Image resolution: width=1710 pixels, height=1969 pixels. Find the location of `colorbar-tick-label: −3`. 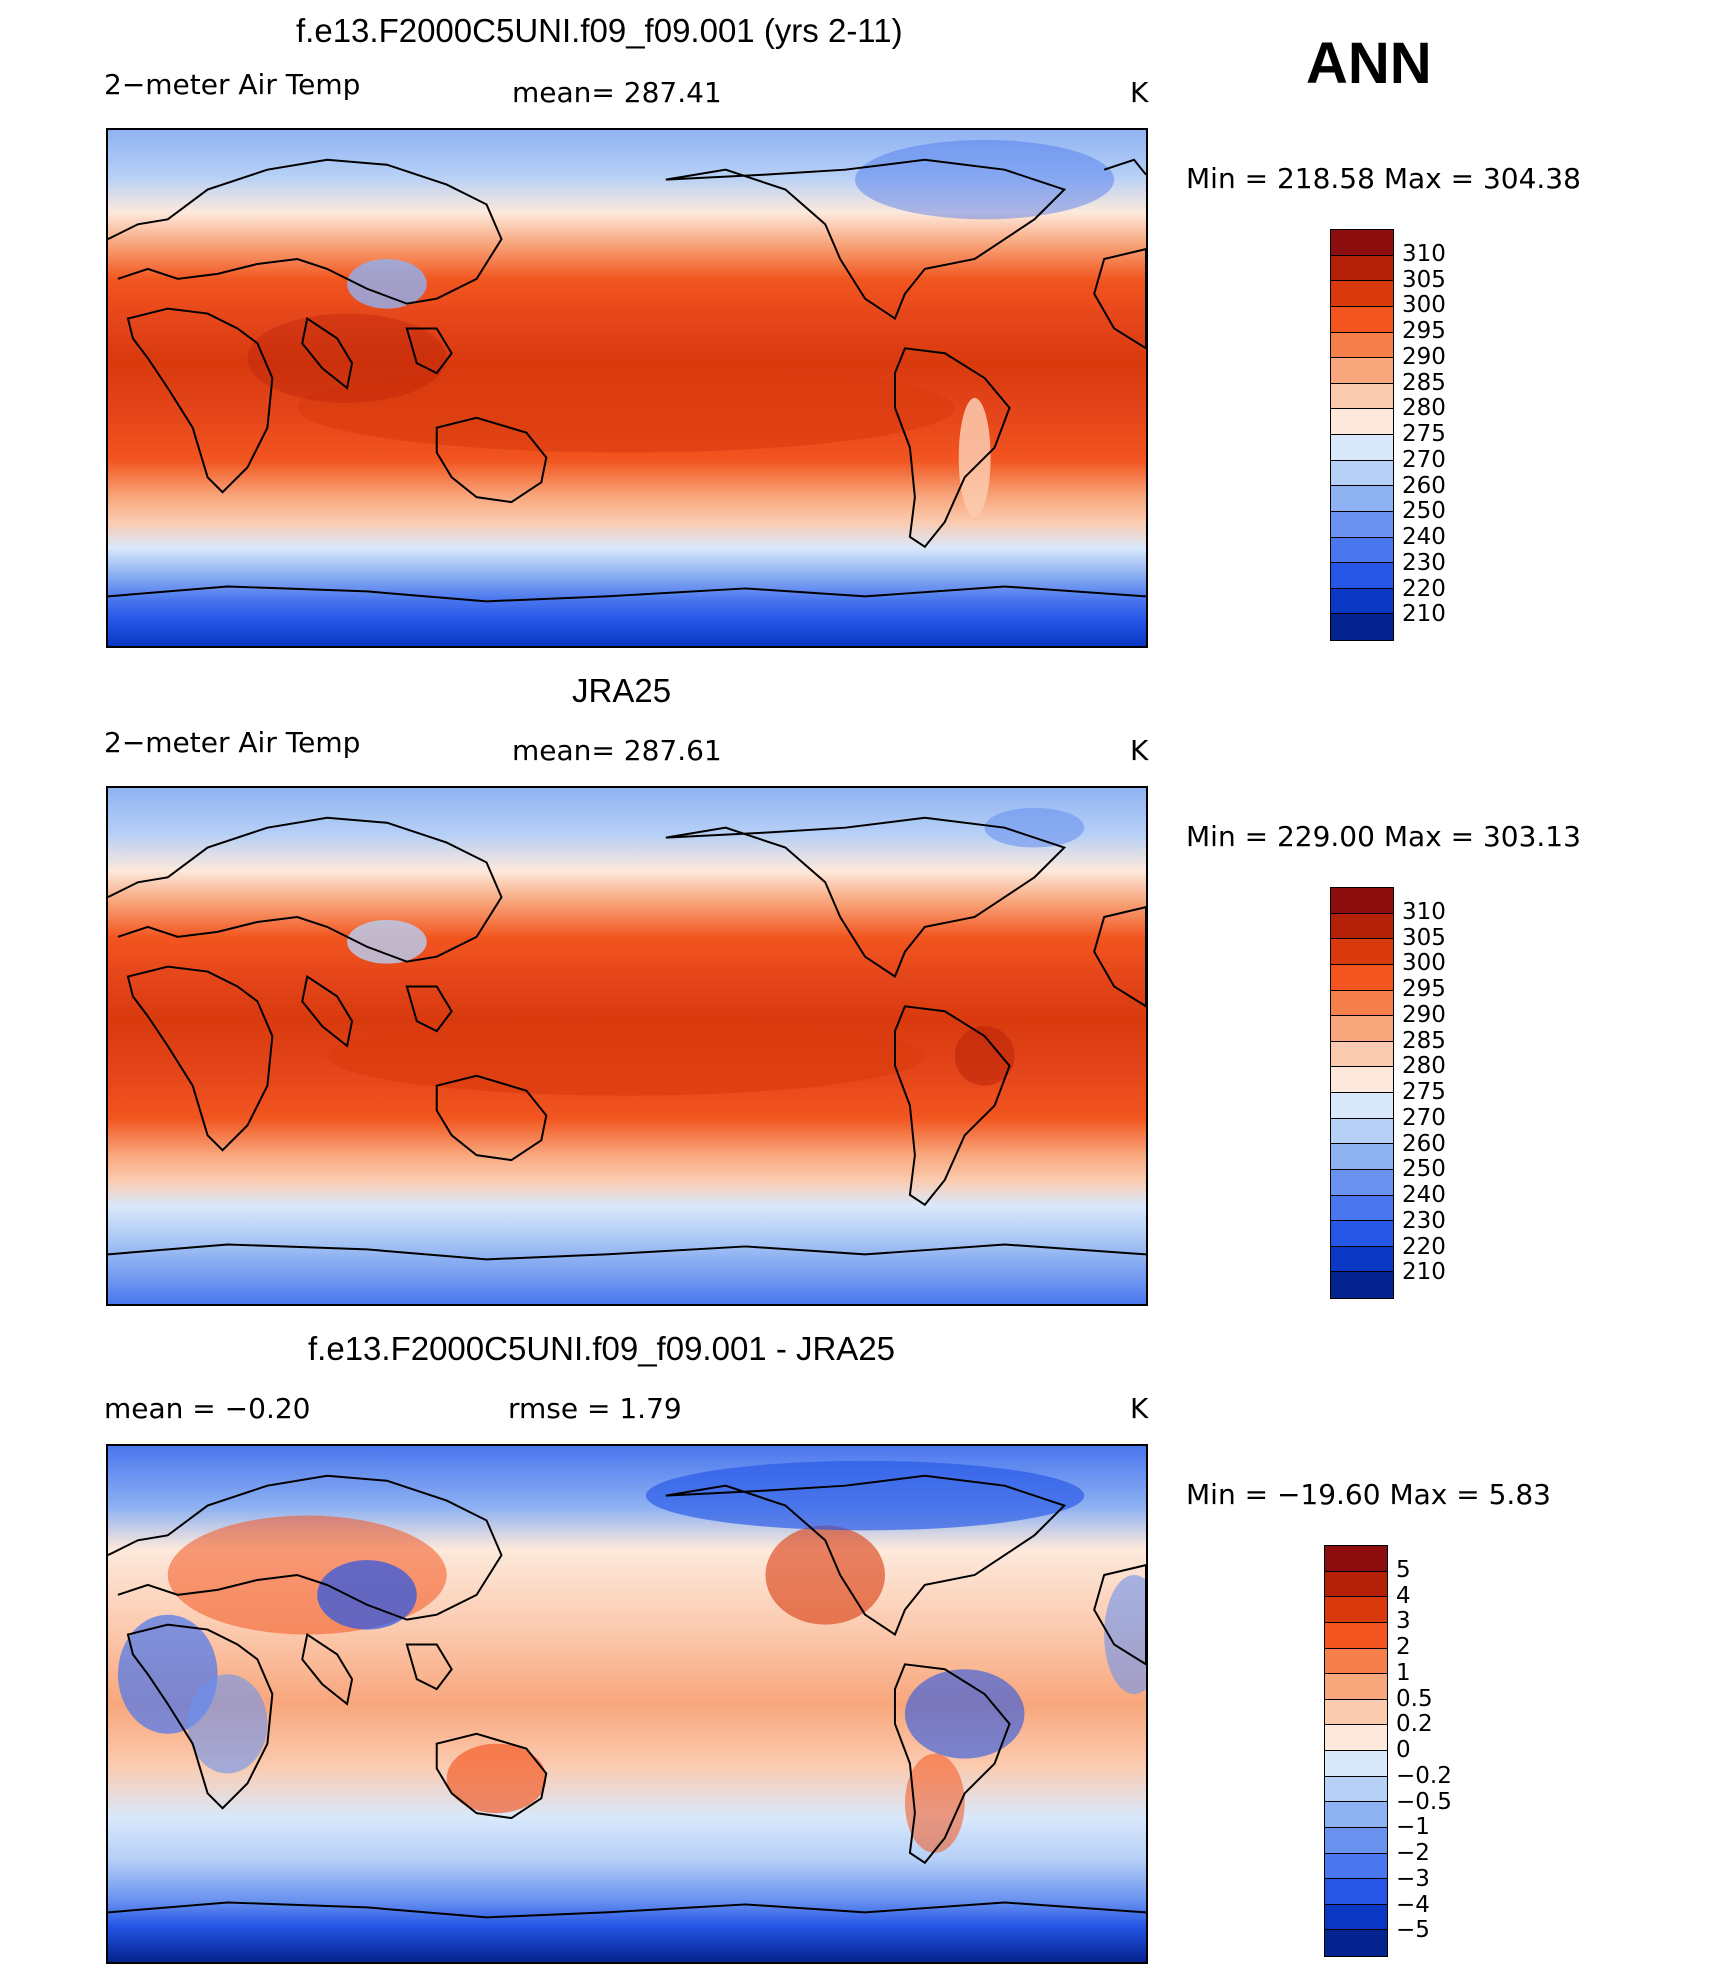

colorbar-tick-label: −3 is located at coordinates (1413, 1878).